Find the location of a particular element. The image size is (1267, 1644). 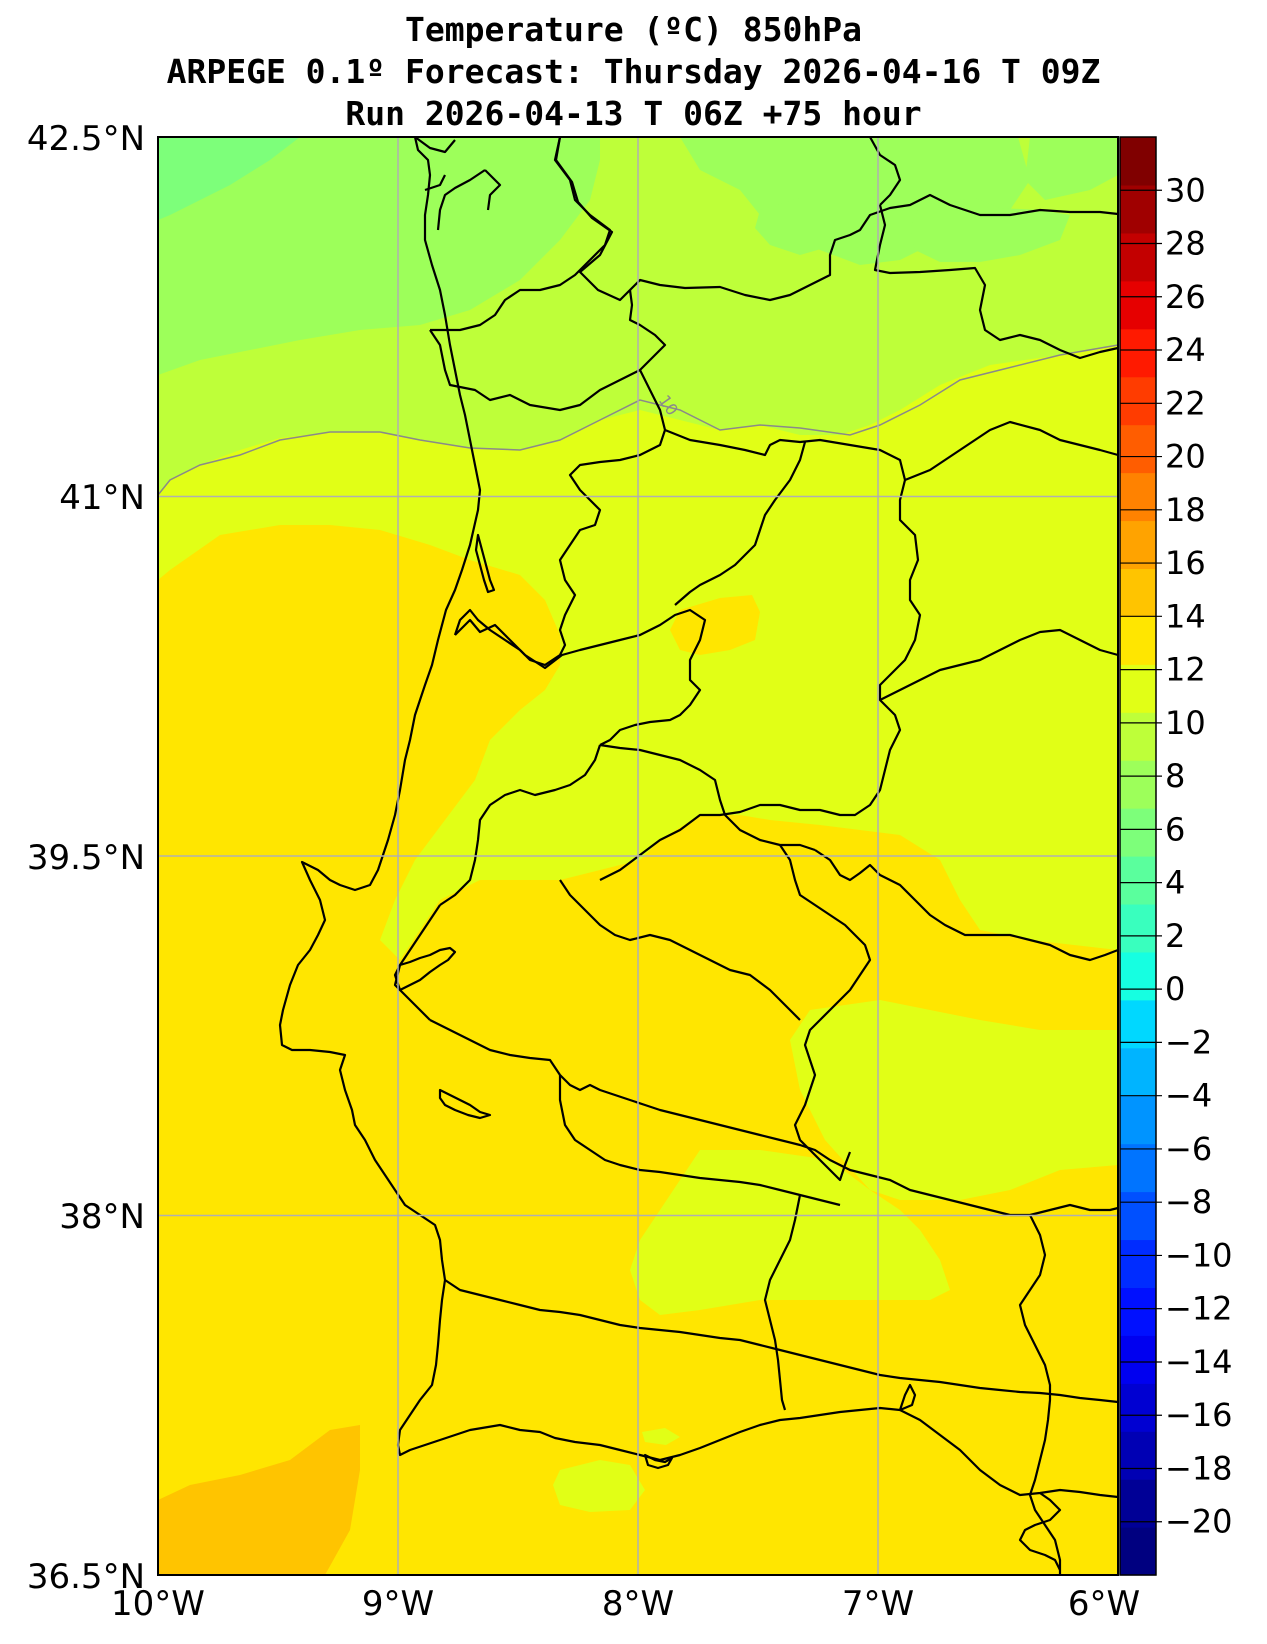

colorbar-tick-label: 16 is located at coordinates (1185, 563).